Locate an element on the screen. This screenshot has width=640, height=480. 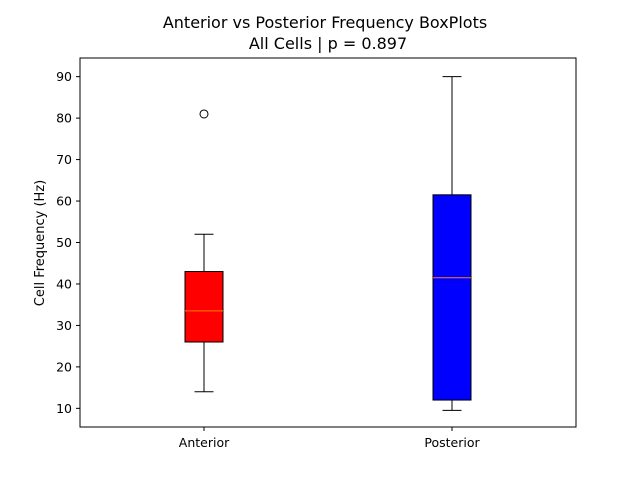
posterior-box is located at coordinates (452, 297).